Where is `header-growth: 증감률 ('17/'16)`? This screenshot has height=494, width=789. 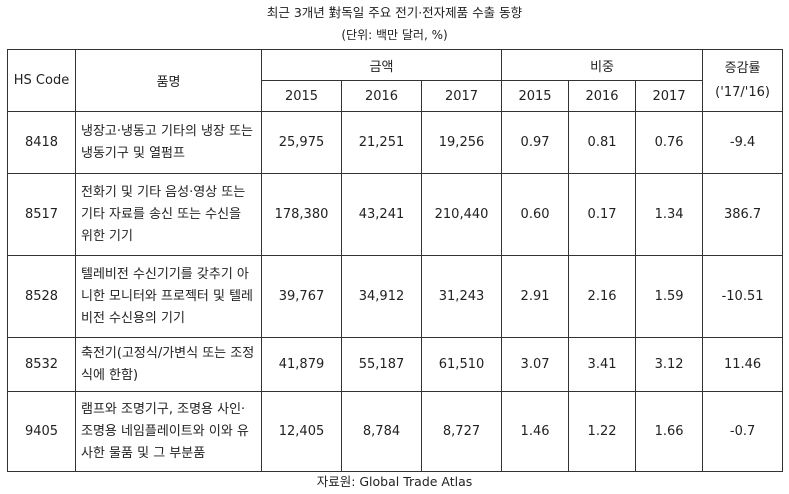
header-growth: 증감률 ('17/'16) is located at coordinates (743, 80).